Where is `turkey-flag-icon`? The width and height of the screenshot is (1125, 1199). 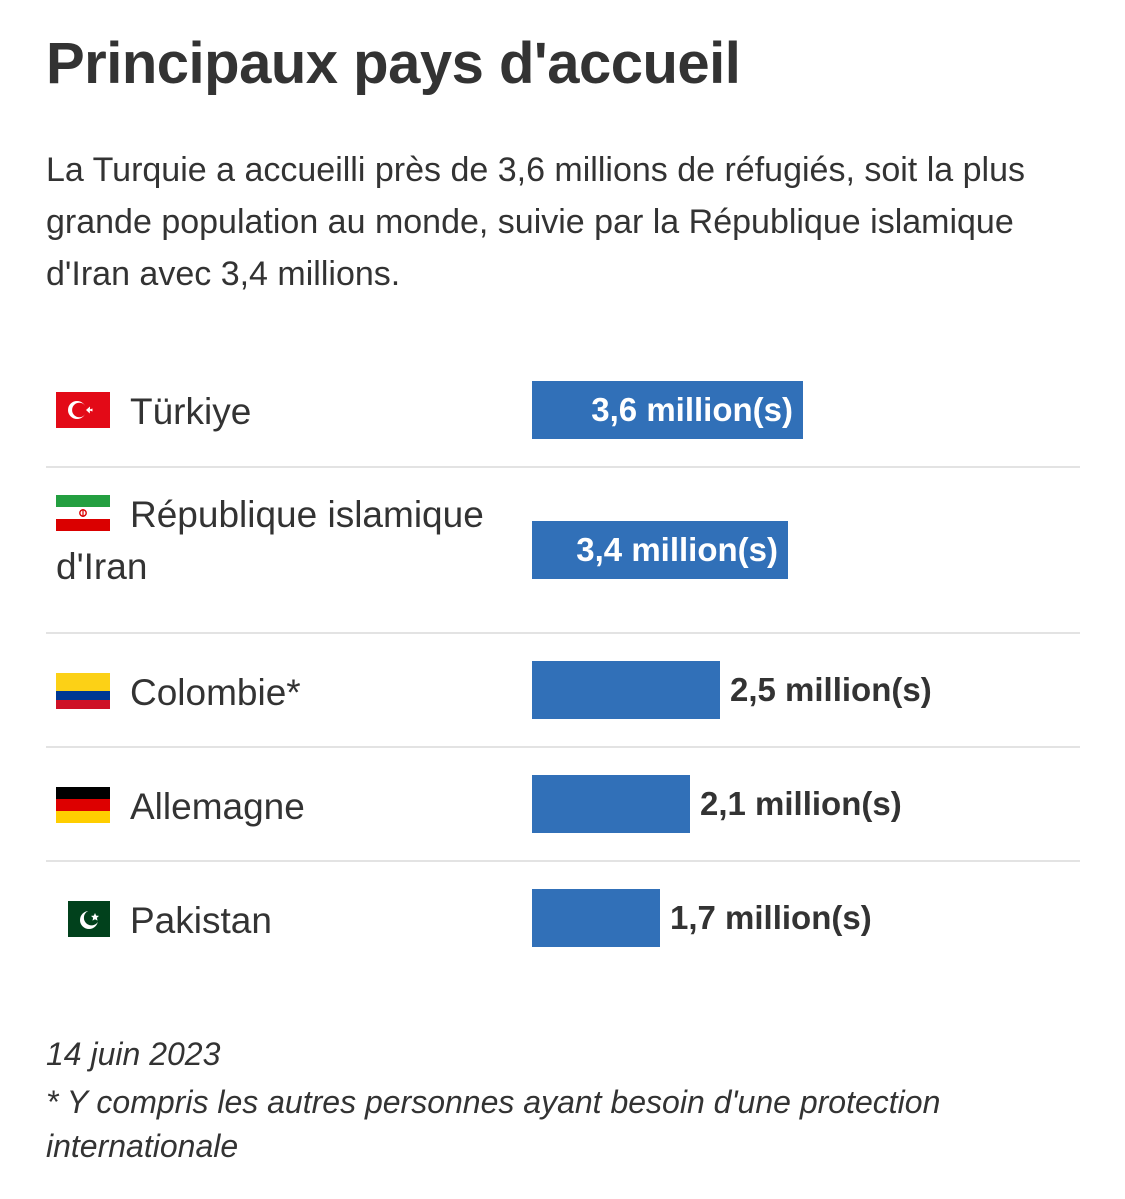
turkey-flag-icon is located at coordinates (83, 410).